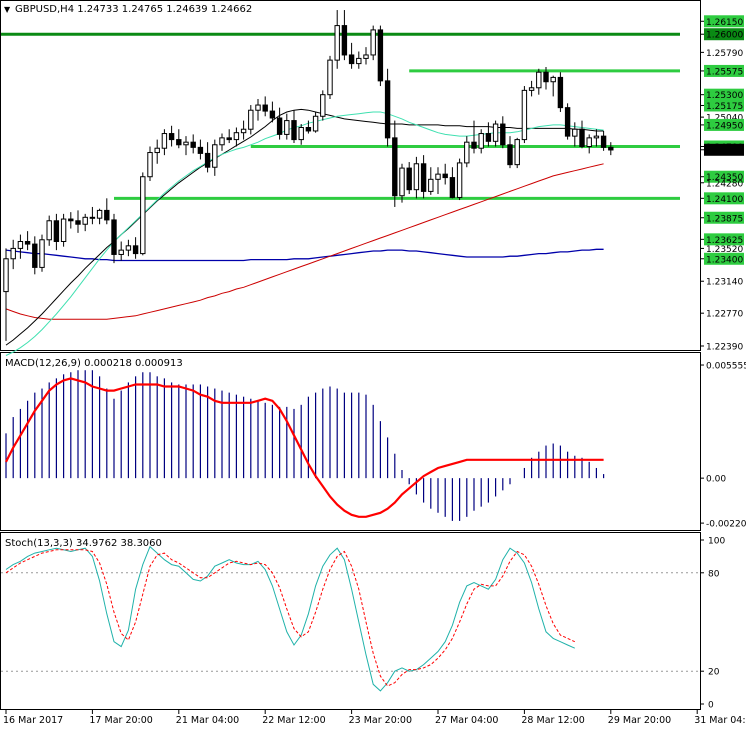 This screenshot has width=746, height=731. Describe the element at coordinates (726, 367) in the screenshot. I see `macd-label: 0.005555` at that location.